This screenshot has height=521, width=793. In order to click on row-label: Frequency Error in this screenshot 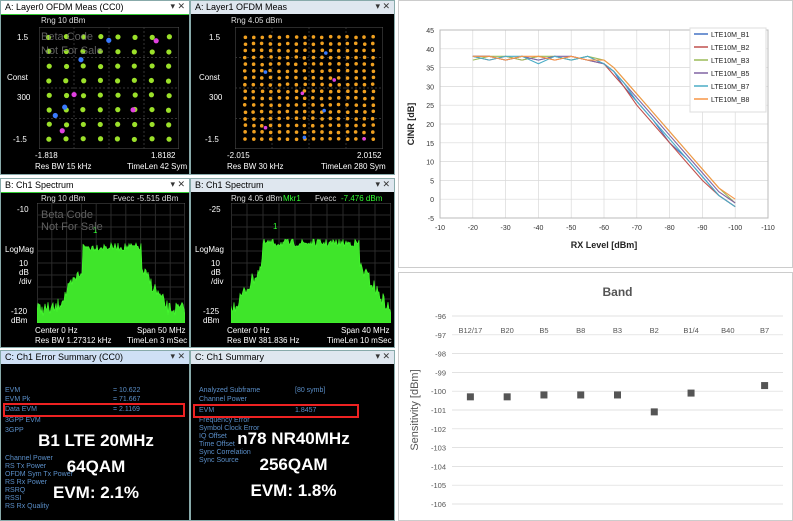, I will do `click(224, 420)`.